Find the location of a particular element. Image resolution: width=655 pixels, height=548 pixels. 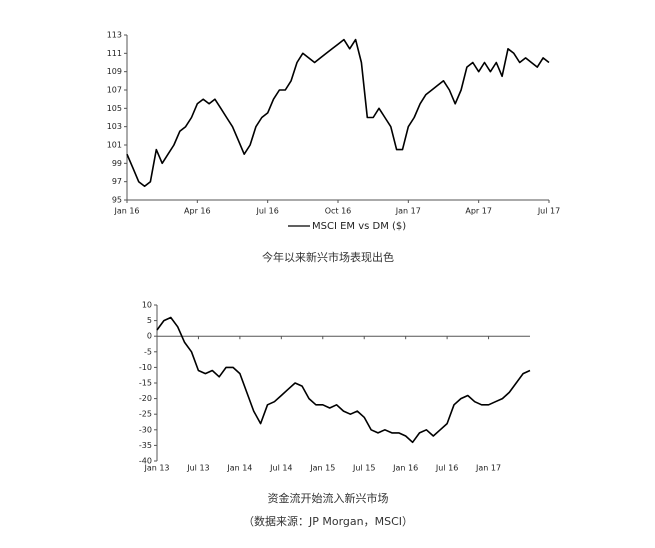

legend-label: MSCI EM vs DM ($) is located at coordinates (359, 226).